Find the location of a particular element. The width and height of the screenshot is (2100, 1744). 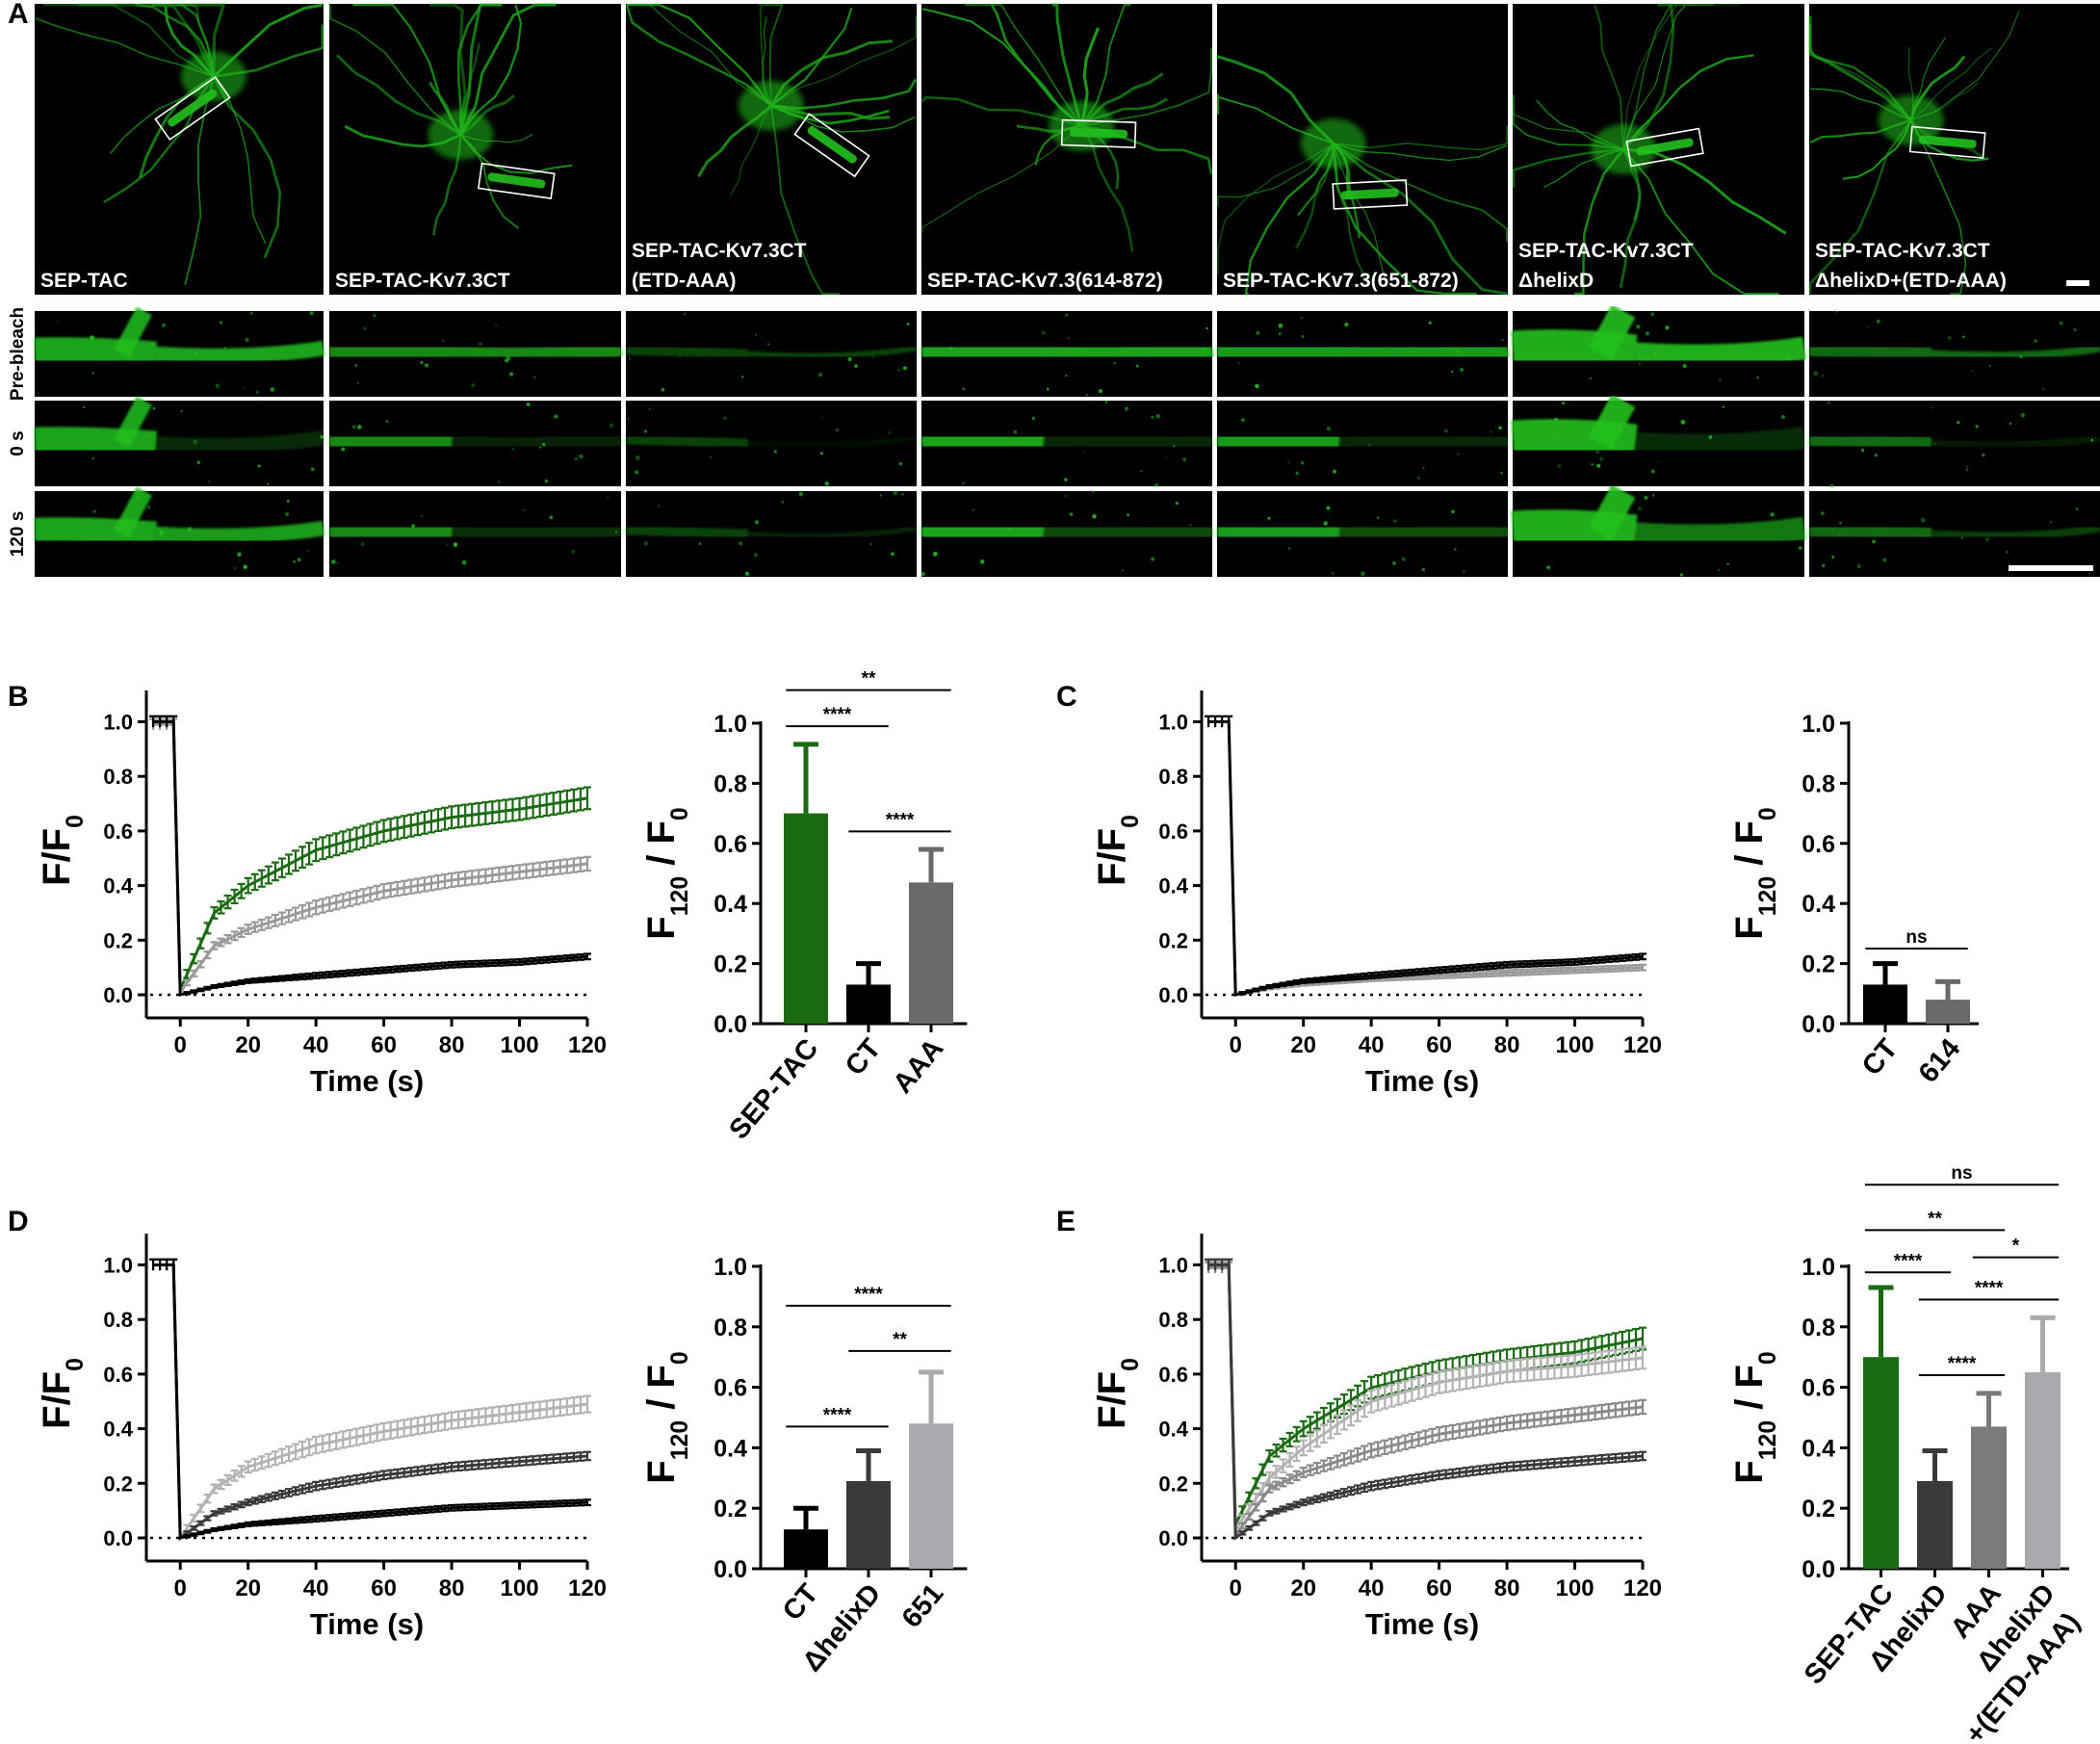

bar is located at coordinates (931, 1496).